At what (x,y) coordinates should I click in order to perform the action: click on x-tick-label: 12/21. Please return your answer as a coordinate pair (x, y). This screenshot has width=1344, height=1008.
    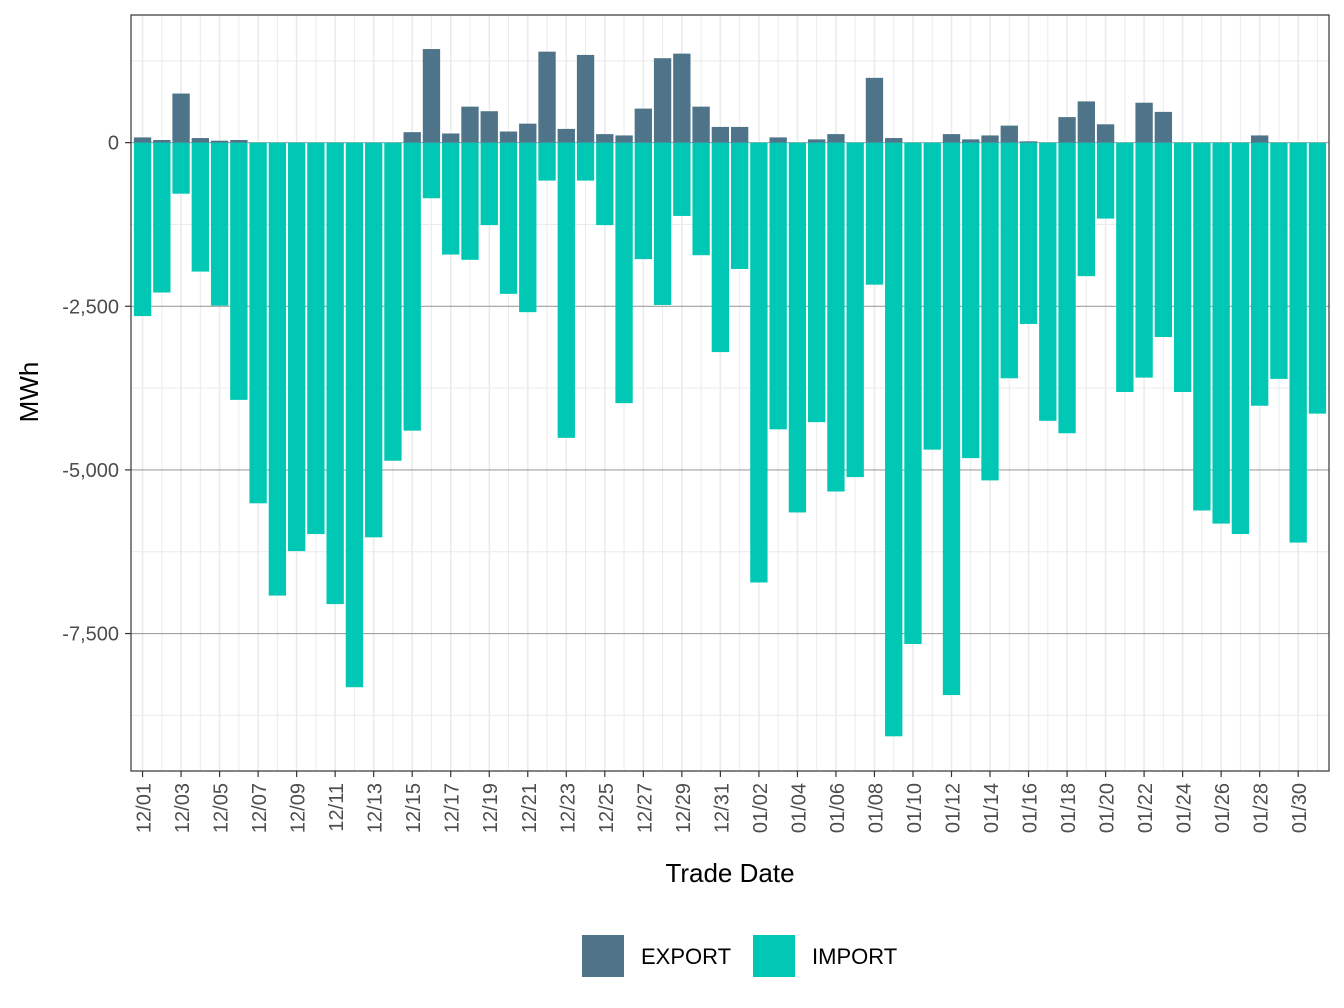
    Looking at the image, I should click on (530, 808).